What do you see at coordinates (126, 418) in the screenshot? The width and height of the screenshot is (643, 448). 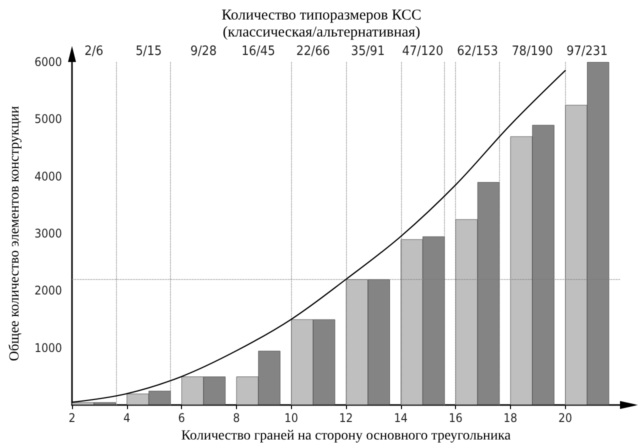 I see `x-tick-label: 4` at bounding box center [126, 418].